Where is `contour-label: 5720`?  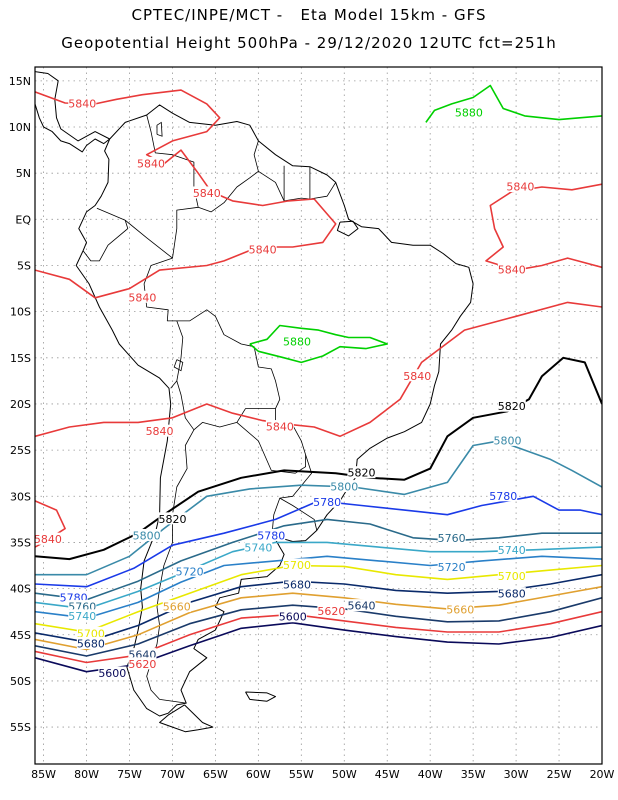
contour-label: 5720 is located at coordinates (452, 567).